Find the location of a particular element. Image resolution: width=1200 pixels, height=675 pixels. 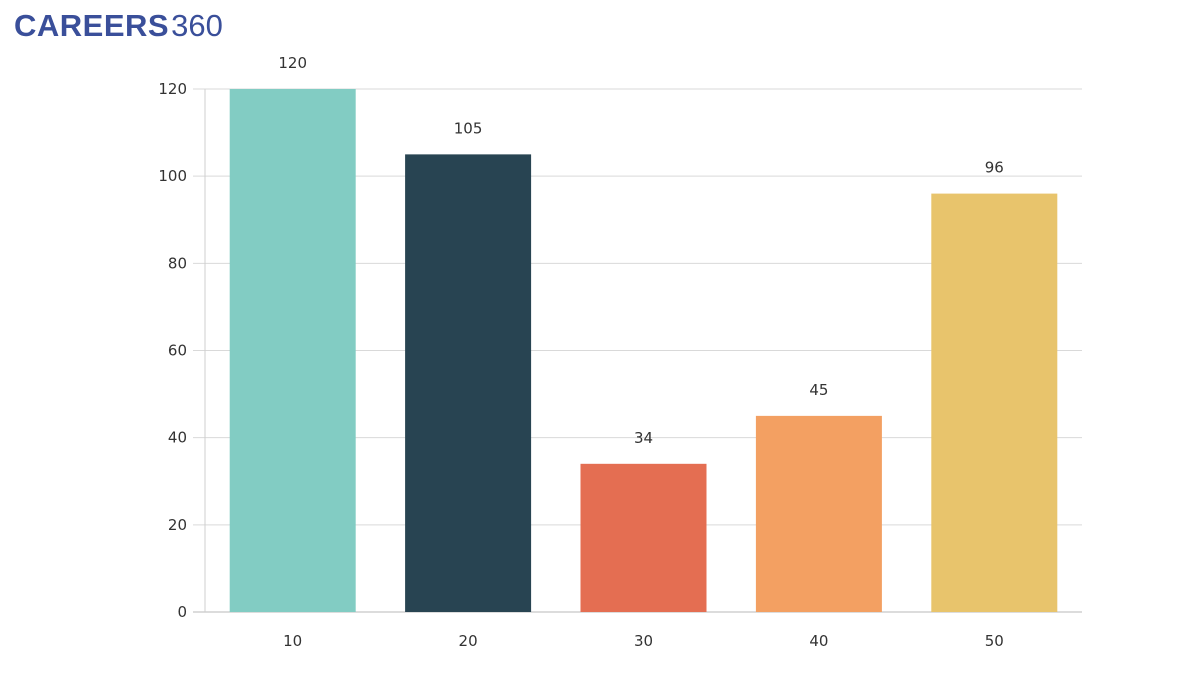

y-tick-label: 120 is located at coordinates (172, 89).